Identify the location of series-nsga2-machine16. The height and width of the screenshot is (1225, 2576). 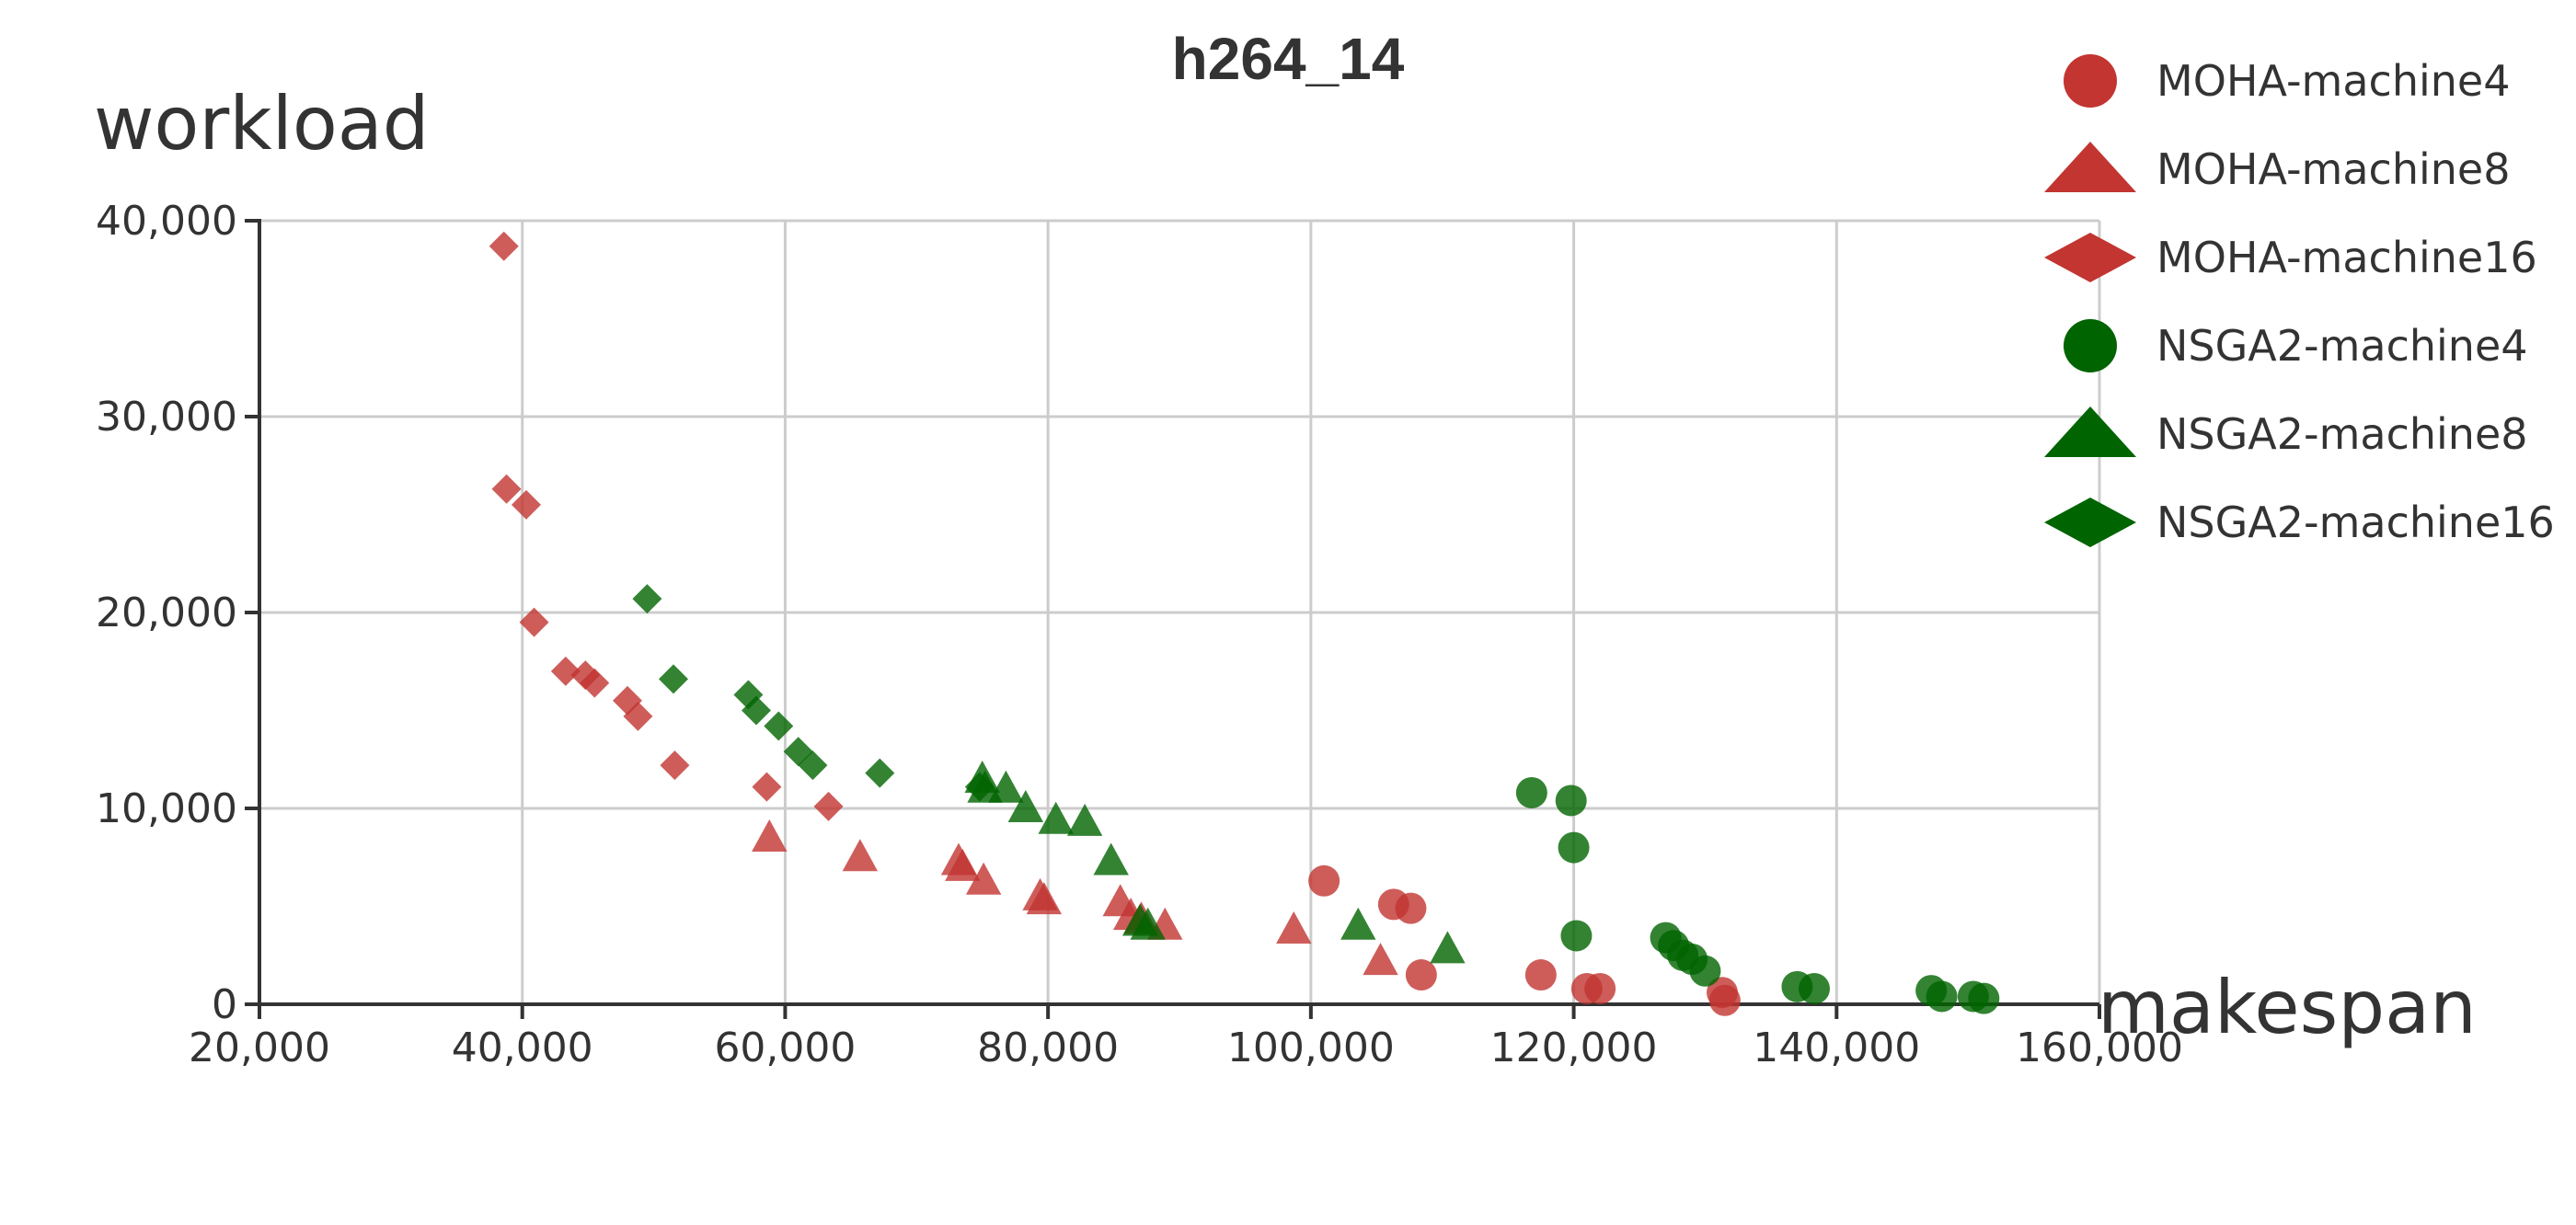
(813, 693).